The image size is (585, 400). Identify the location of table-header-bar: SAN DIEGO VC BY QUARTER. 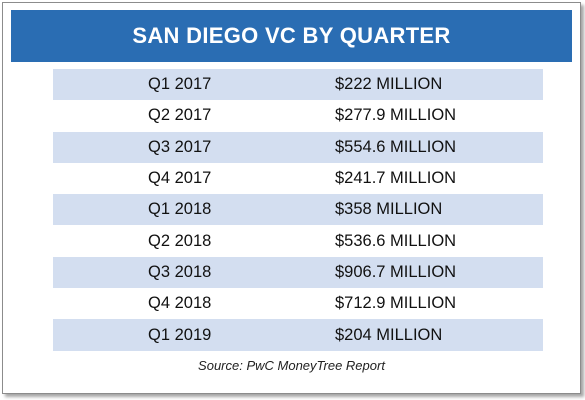
(291, 36).